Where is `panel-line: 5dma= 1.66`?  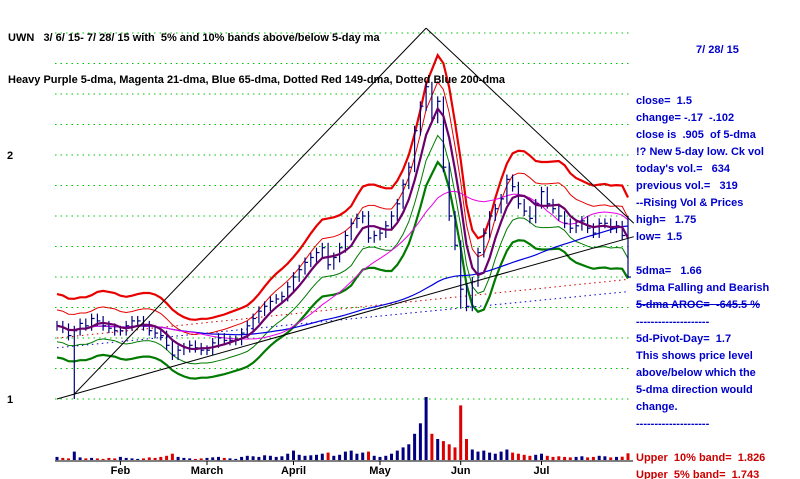 panel-line: 5dma= 1.66 is located at coordinates (669, 271).